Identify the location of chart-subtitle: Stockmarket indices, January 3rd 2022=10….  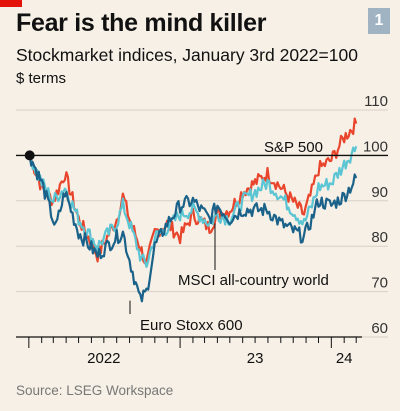
(187, 55).